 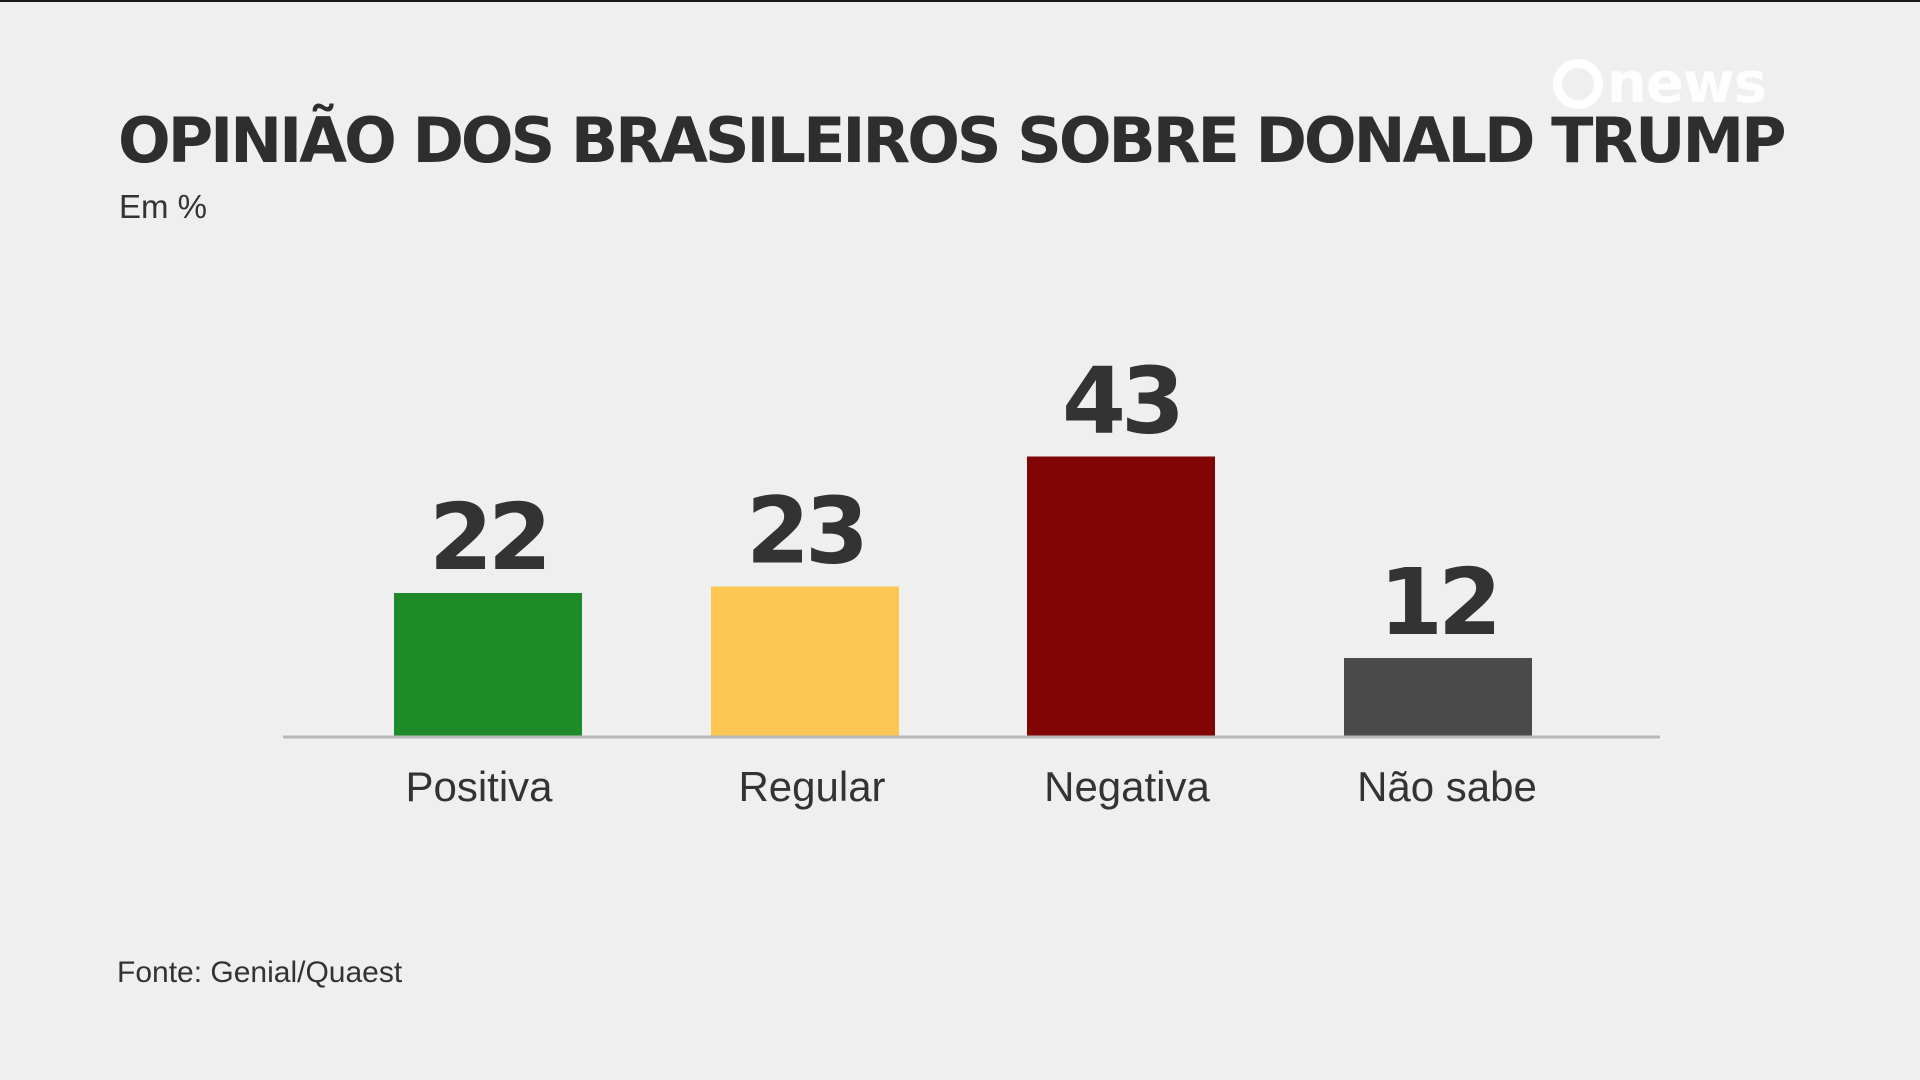 What do you see at coordinates (805, 661) in the screenshot?
I see `bar-regular` at bounding box center [805, 661].